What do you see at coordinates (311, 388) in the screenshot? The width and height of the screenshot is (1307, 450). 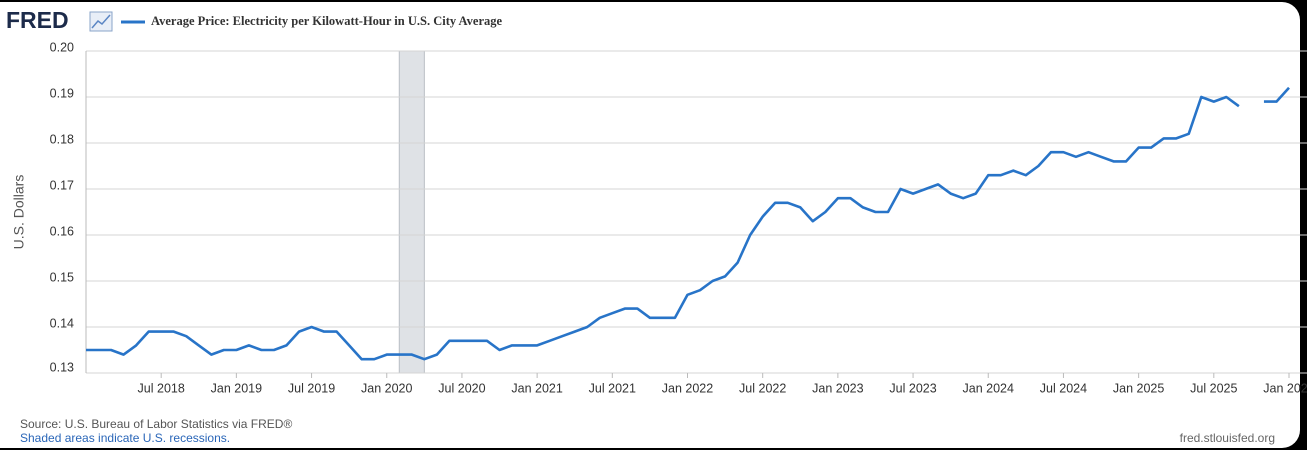 I see `x-tick-label: Jul 2019` at bounding box center [311, 388].